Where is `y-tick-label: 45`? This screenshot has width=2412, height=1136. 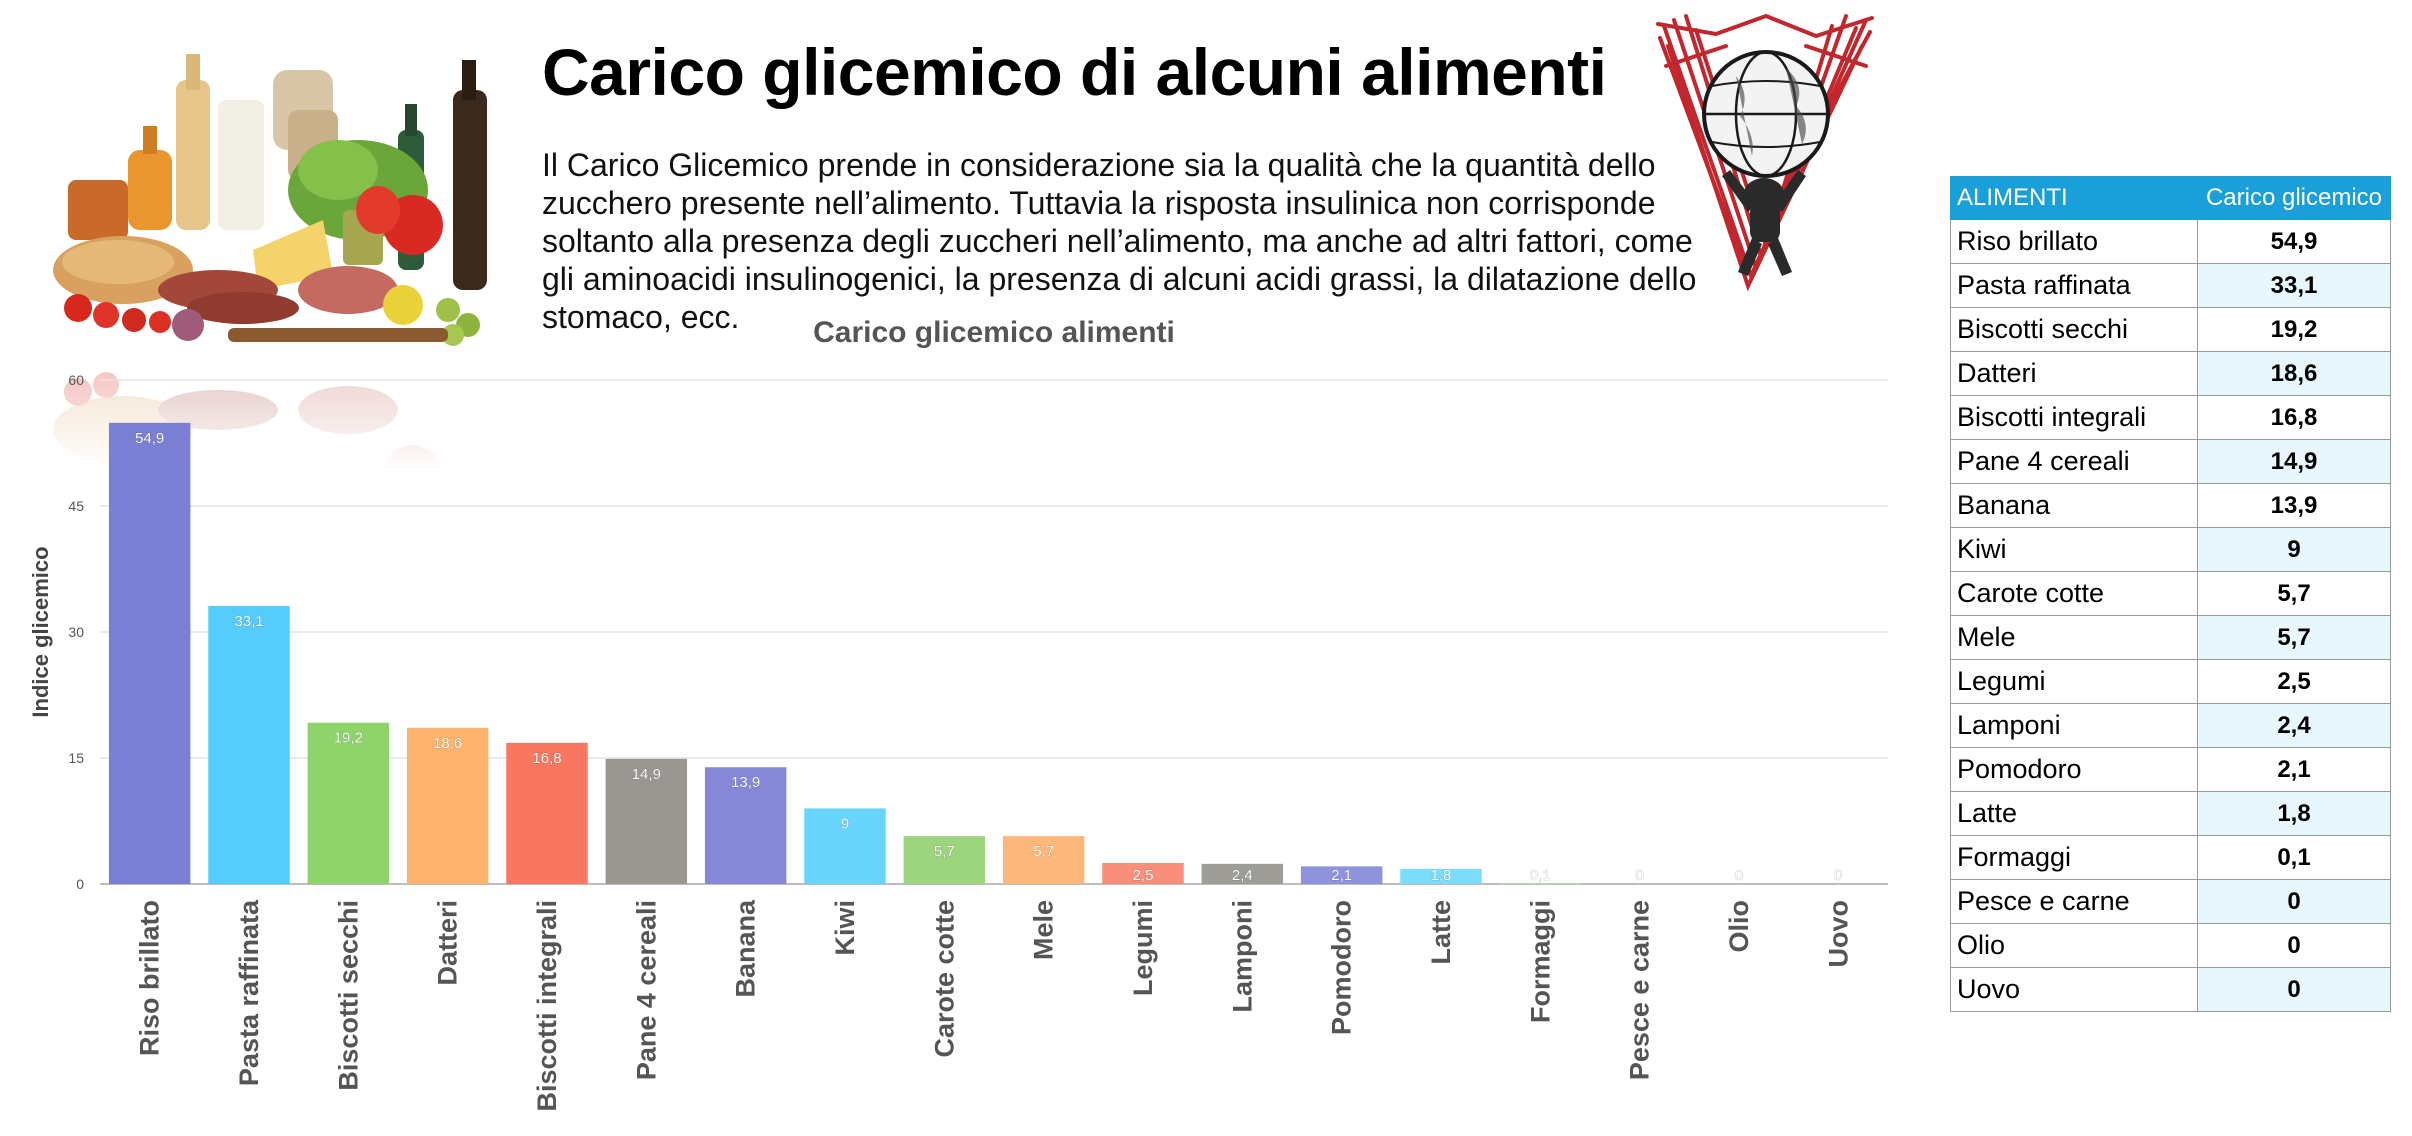
y-tick-label: 45 is located at coordinates (76, 506).